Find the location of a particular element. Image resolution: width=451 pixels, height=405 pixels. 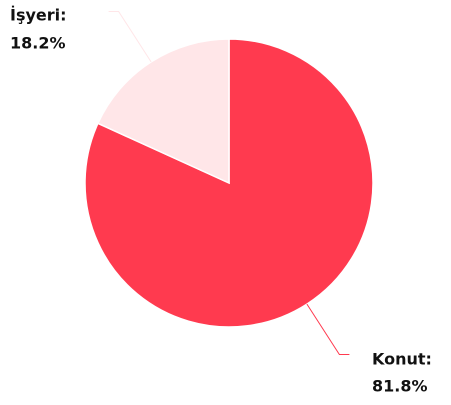

pie-slice is located at coordinates (163, 111).